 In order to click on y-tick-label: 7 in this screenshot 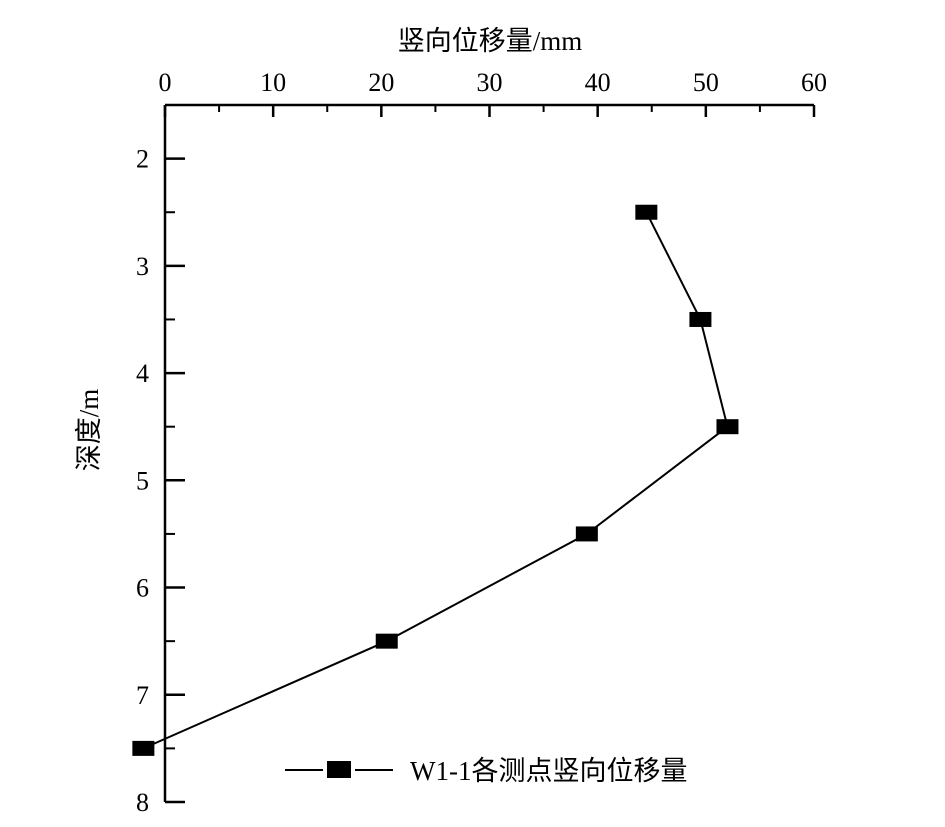, I will do `click(142, 695)`.